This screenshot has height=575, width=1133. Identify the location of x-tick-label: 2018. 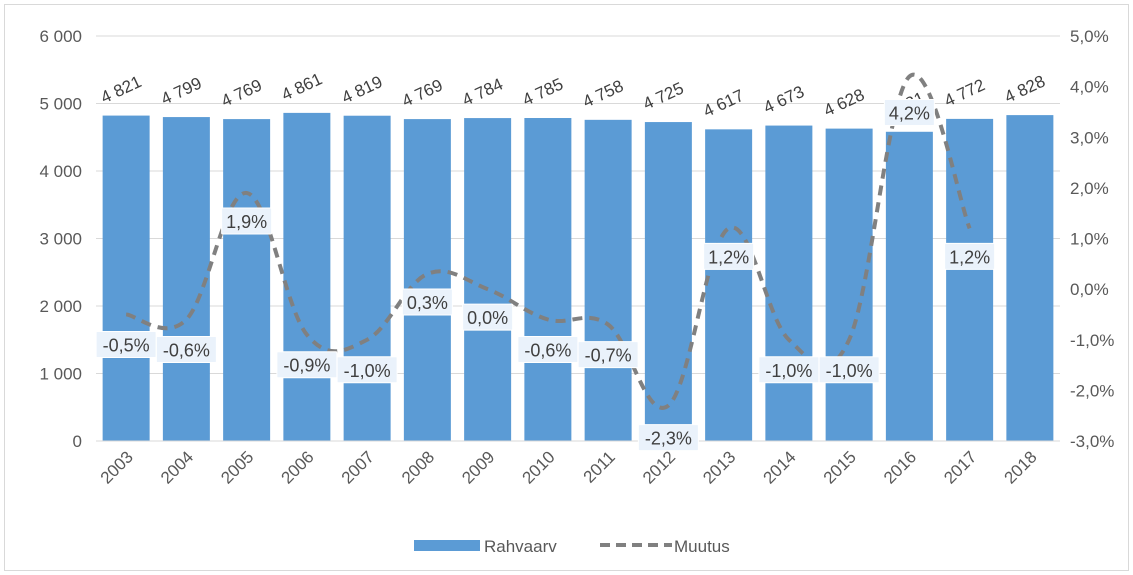
(1021, 467).